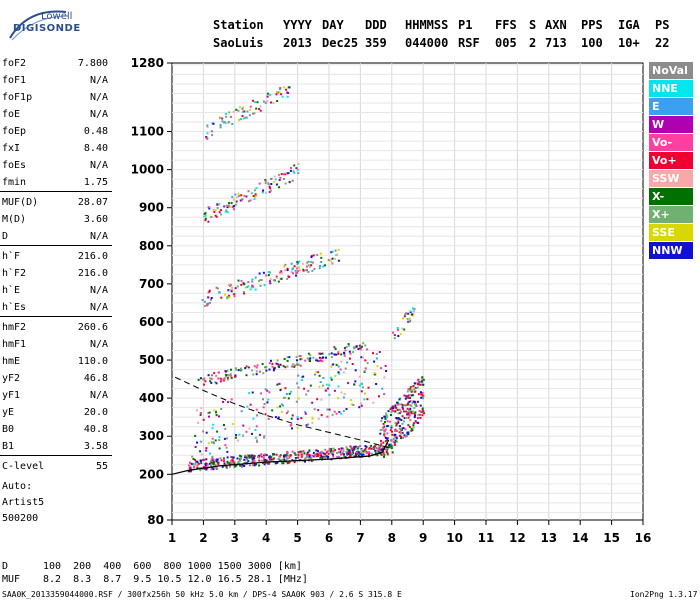 The width and height of the screenshot is (700, 600). What do you see at coordinates (281, 412) in the screenshot?
I see `profile-curve` at bounding box center [281, 412].